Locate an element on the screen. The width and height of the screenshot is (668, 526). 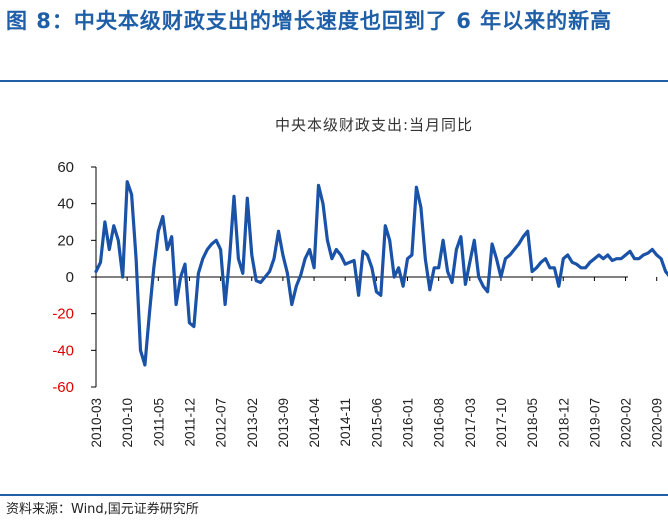
y-tick-label: 40 is located at coordinates (65, 204).